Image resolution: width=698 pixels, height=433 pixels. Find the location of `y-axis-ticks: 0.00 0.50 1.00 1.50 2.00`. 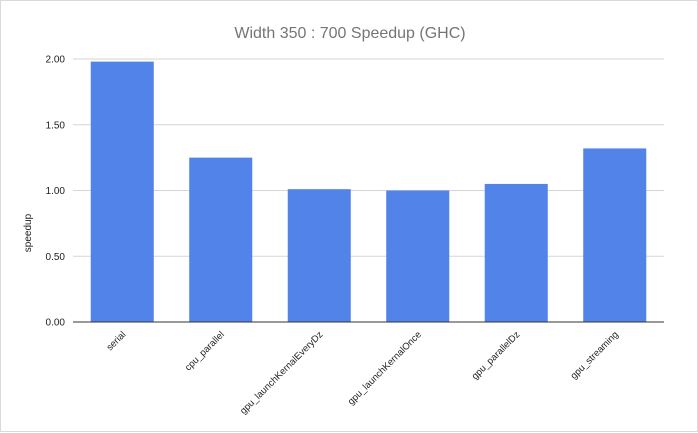

y-axis-ticks: 0.00 0.50 1.00 1.50 2.00 is located at coordinates (56, 192).